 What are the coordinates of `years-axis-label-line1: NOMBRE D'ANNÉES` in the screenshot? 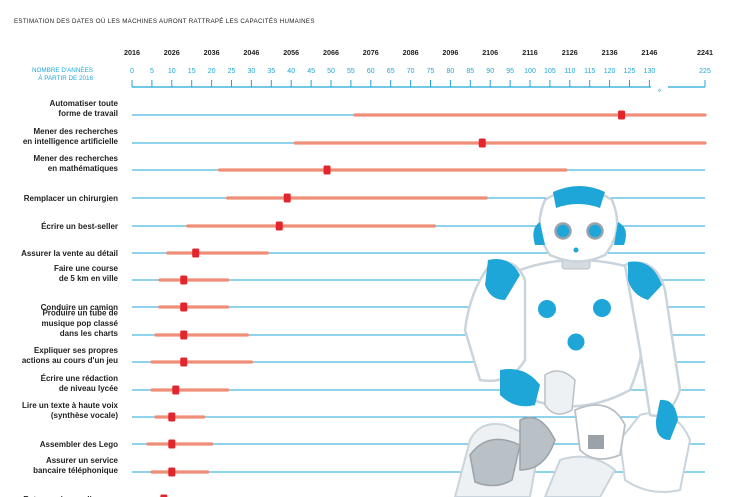 It's located at (62, 69).